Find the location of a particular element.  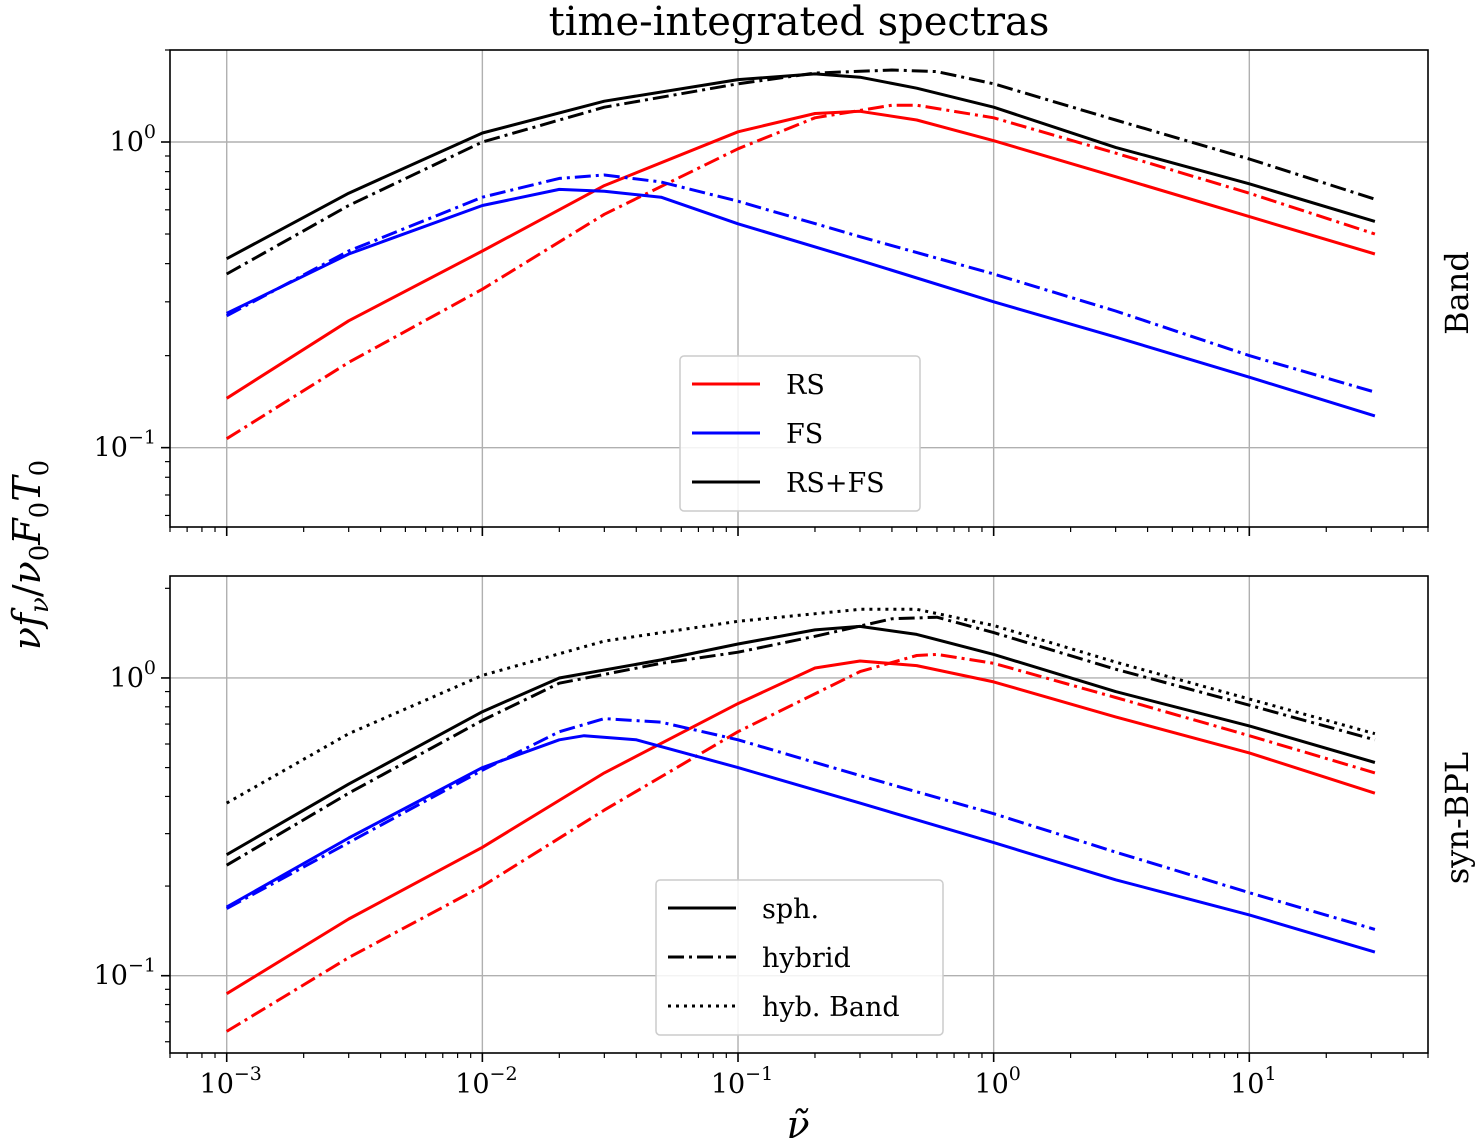

panel-label: Band is located at coordinates (1457, 293).